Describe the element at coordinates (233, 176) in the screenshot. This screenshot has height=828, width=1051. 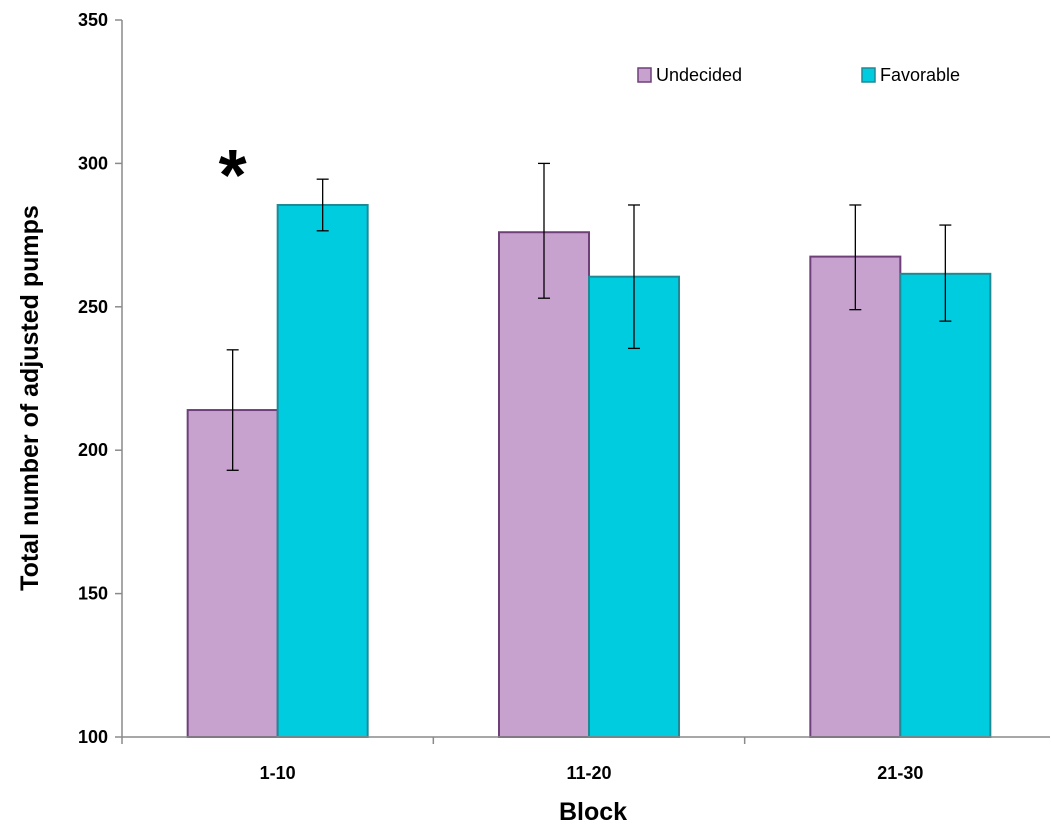
I see `significance-asterisk: *` at that location.